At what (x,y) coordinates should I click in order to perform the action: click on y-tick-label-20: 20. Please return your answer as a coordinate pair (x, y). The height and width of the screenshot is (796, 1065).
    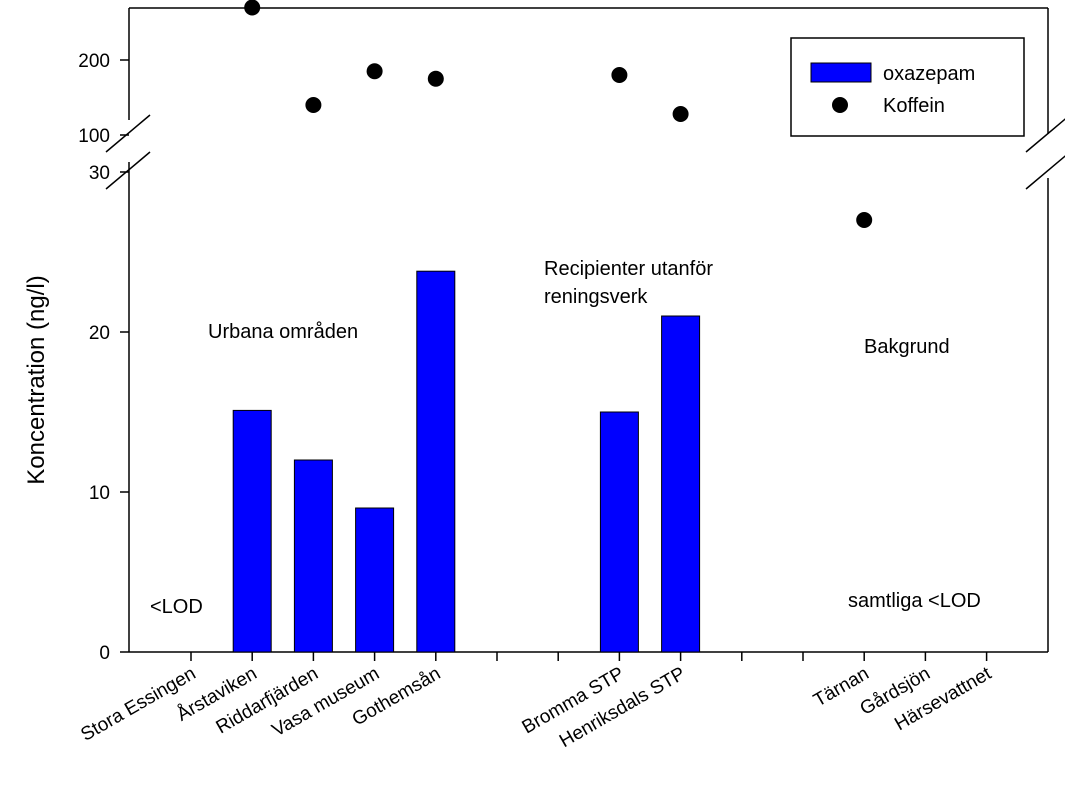
    Looking at the image, I should click on (99, 333).